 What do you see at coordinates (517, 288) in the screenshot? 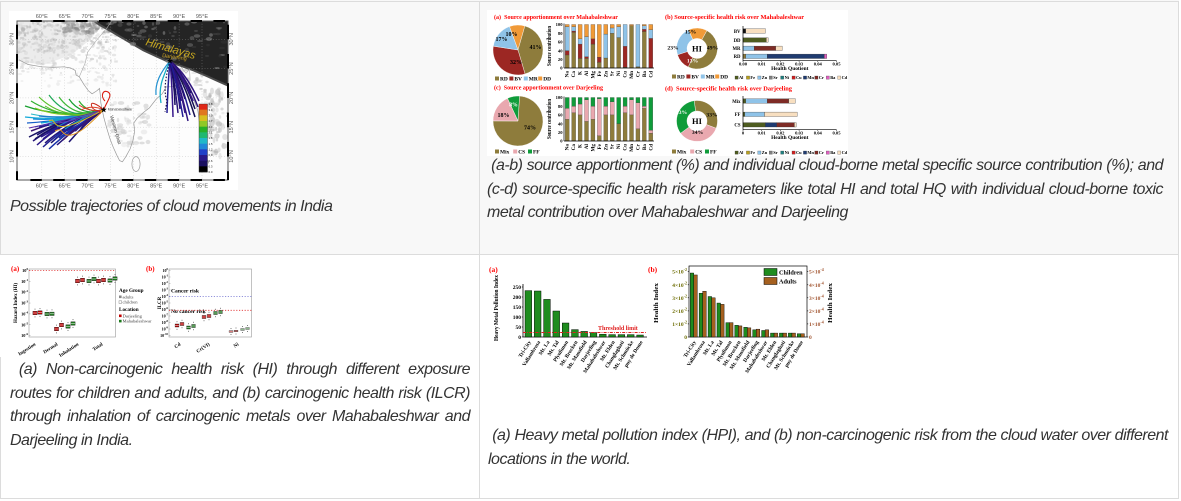
I see `svg-text: 250` at bounding box center [517, 288].